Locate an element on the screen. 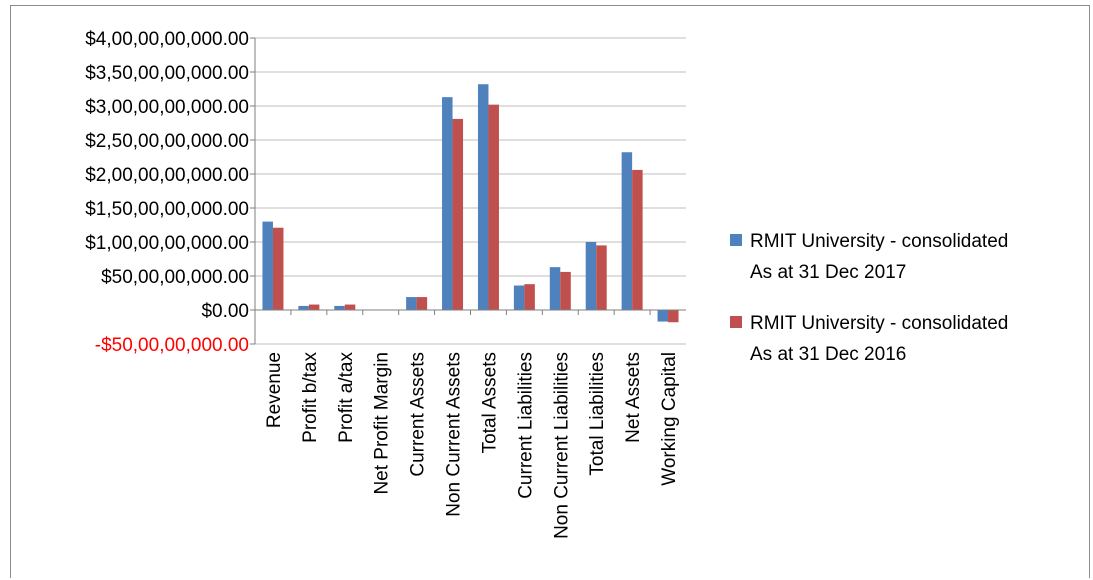 The height and width of the screenshot is (580, 1093). x-tick-label: Profit a/tax is located at coordinates (346, 397).